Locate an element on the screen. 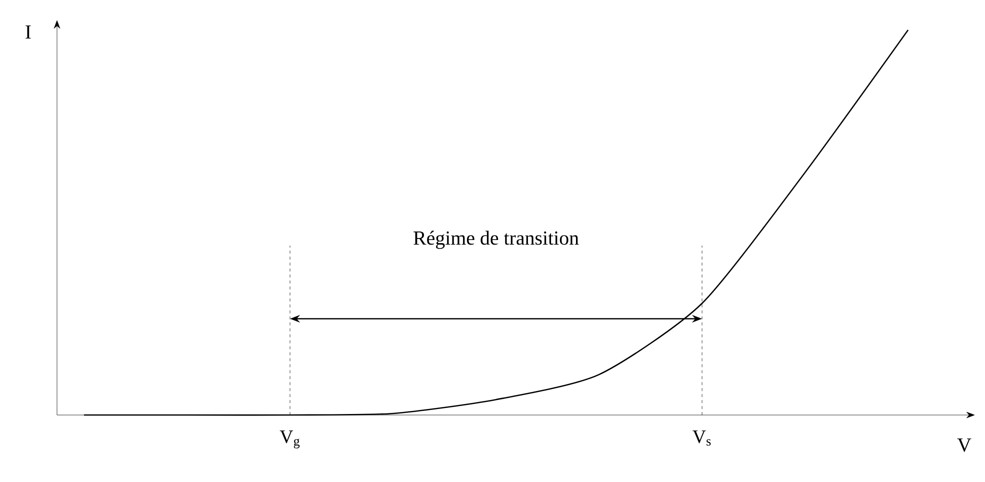 Image resolution: width=985 pixels, height=482 pixels. y-axis-title: I is located at coordinates (28, 32).